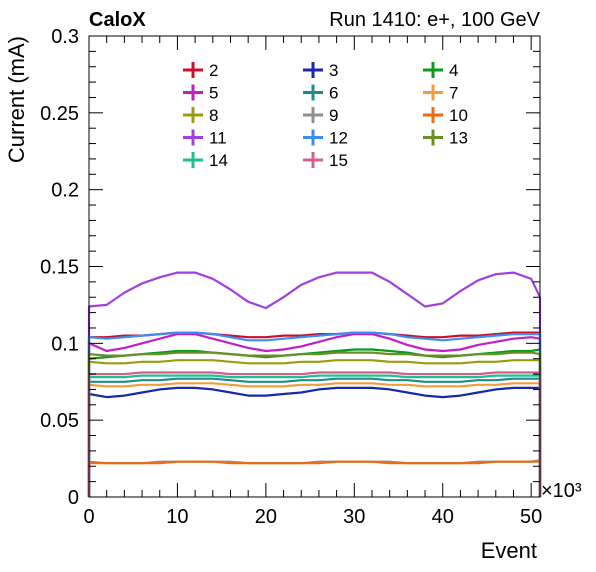  Describe the element at coordinates (453, 70) in the screenshot. I see `legend-label: 4` at that location.